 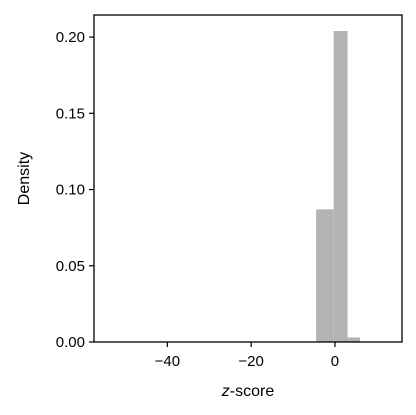 What do you see at coordinates (250, 361) in the screenshot?
I see `x-tick-label: −20` at bounding box center [250, 361].